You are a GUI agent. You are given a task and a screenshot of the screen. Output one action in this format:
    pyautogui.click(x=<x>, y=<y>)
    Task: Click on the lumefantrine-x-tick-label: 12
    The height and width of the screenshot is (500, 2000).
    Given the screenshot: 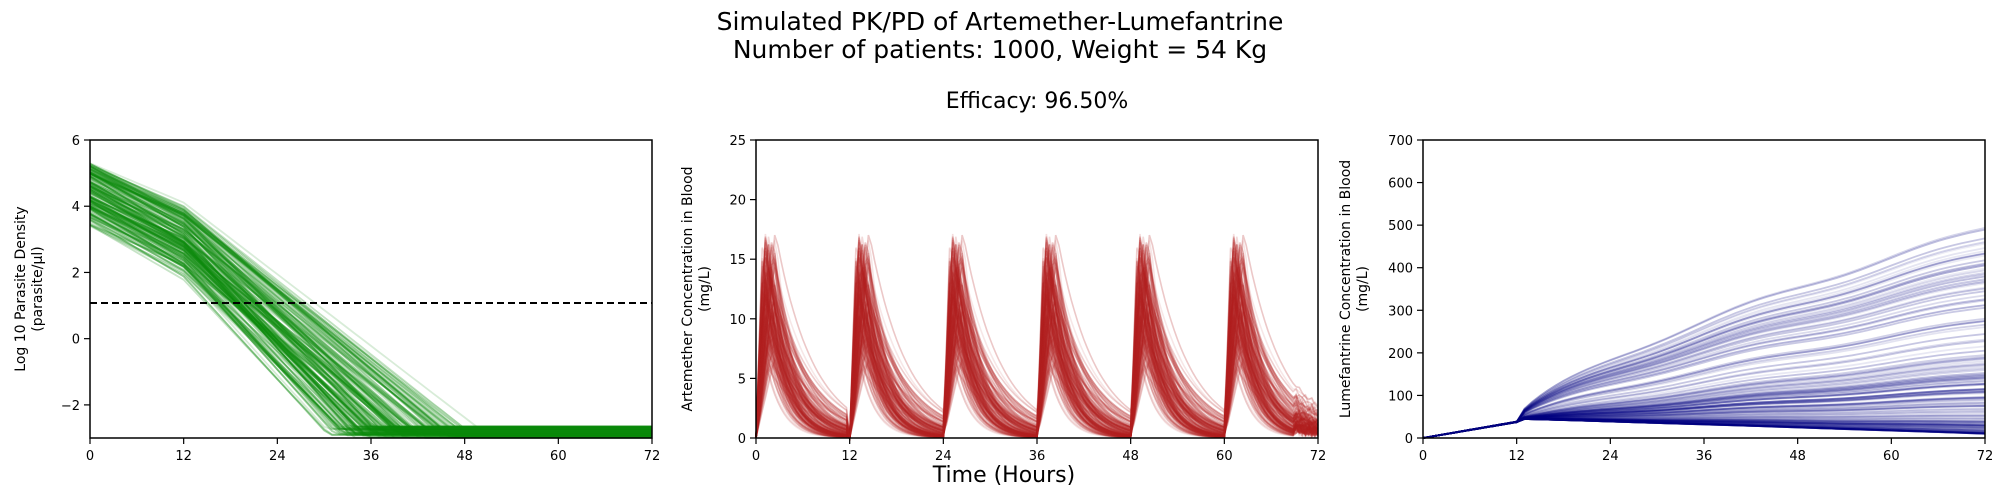 What is the action you would take?
    pyautogui.click(x=1516, y=456)
    